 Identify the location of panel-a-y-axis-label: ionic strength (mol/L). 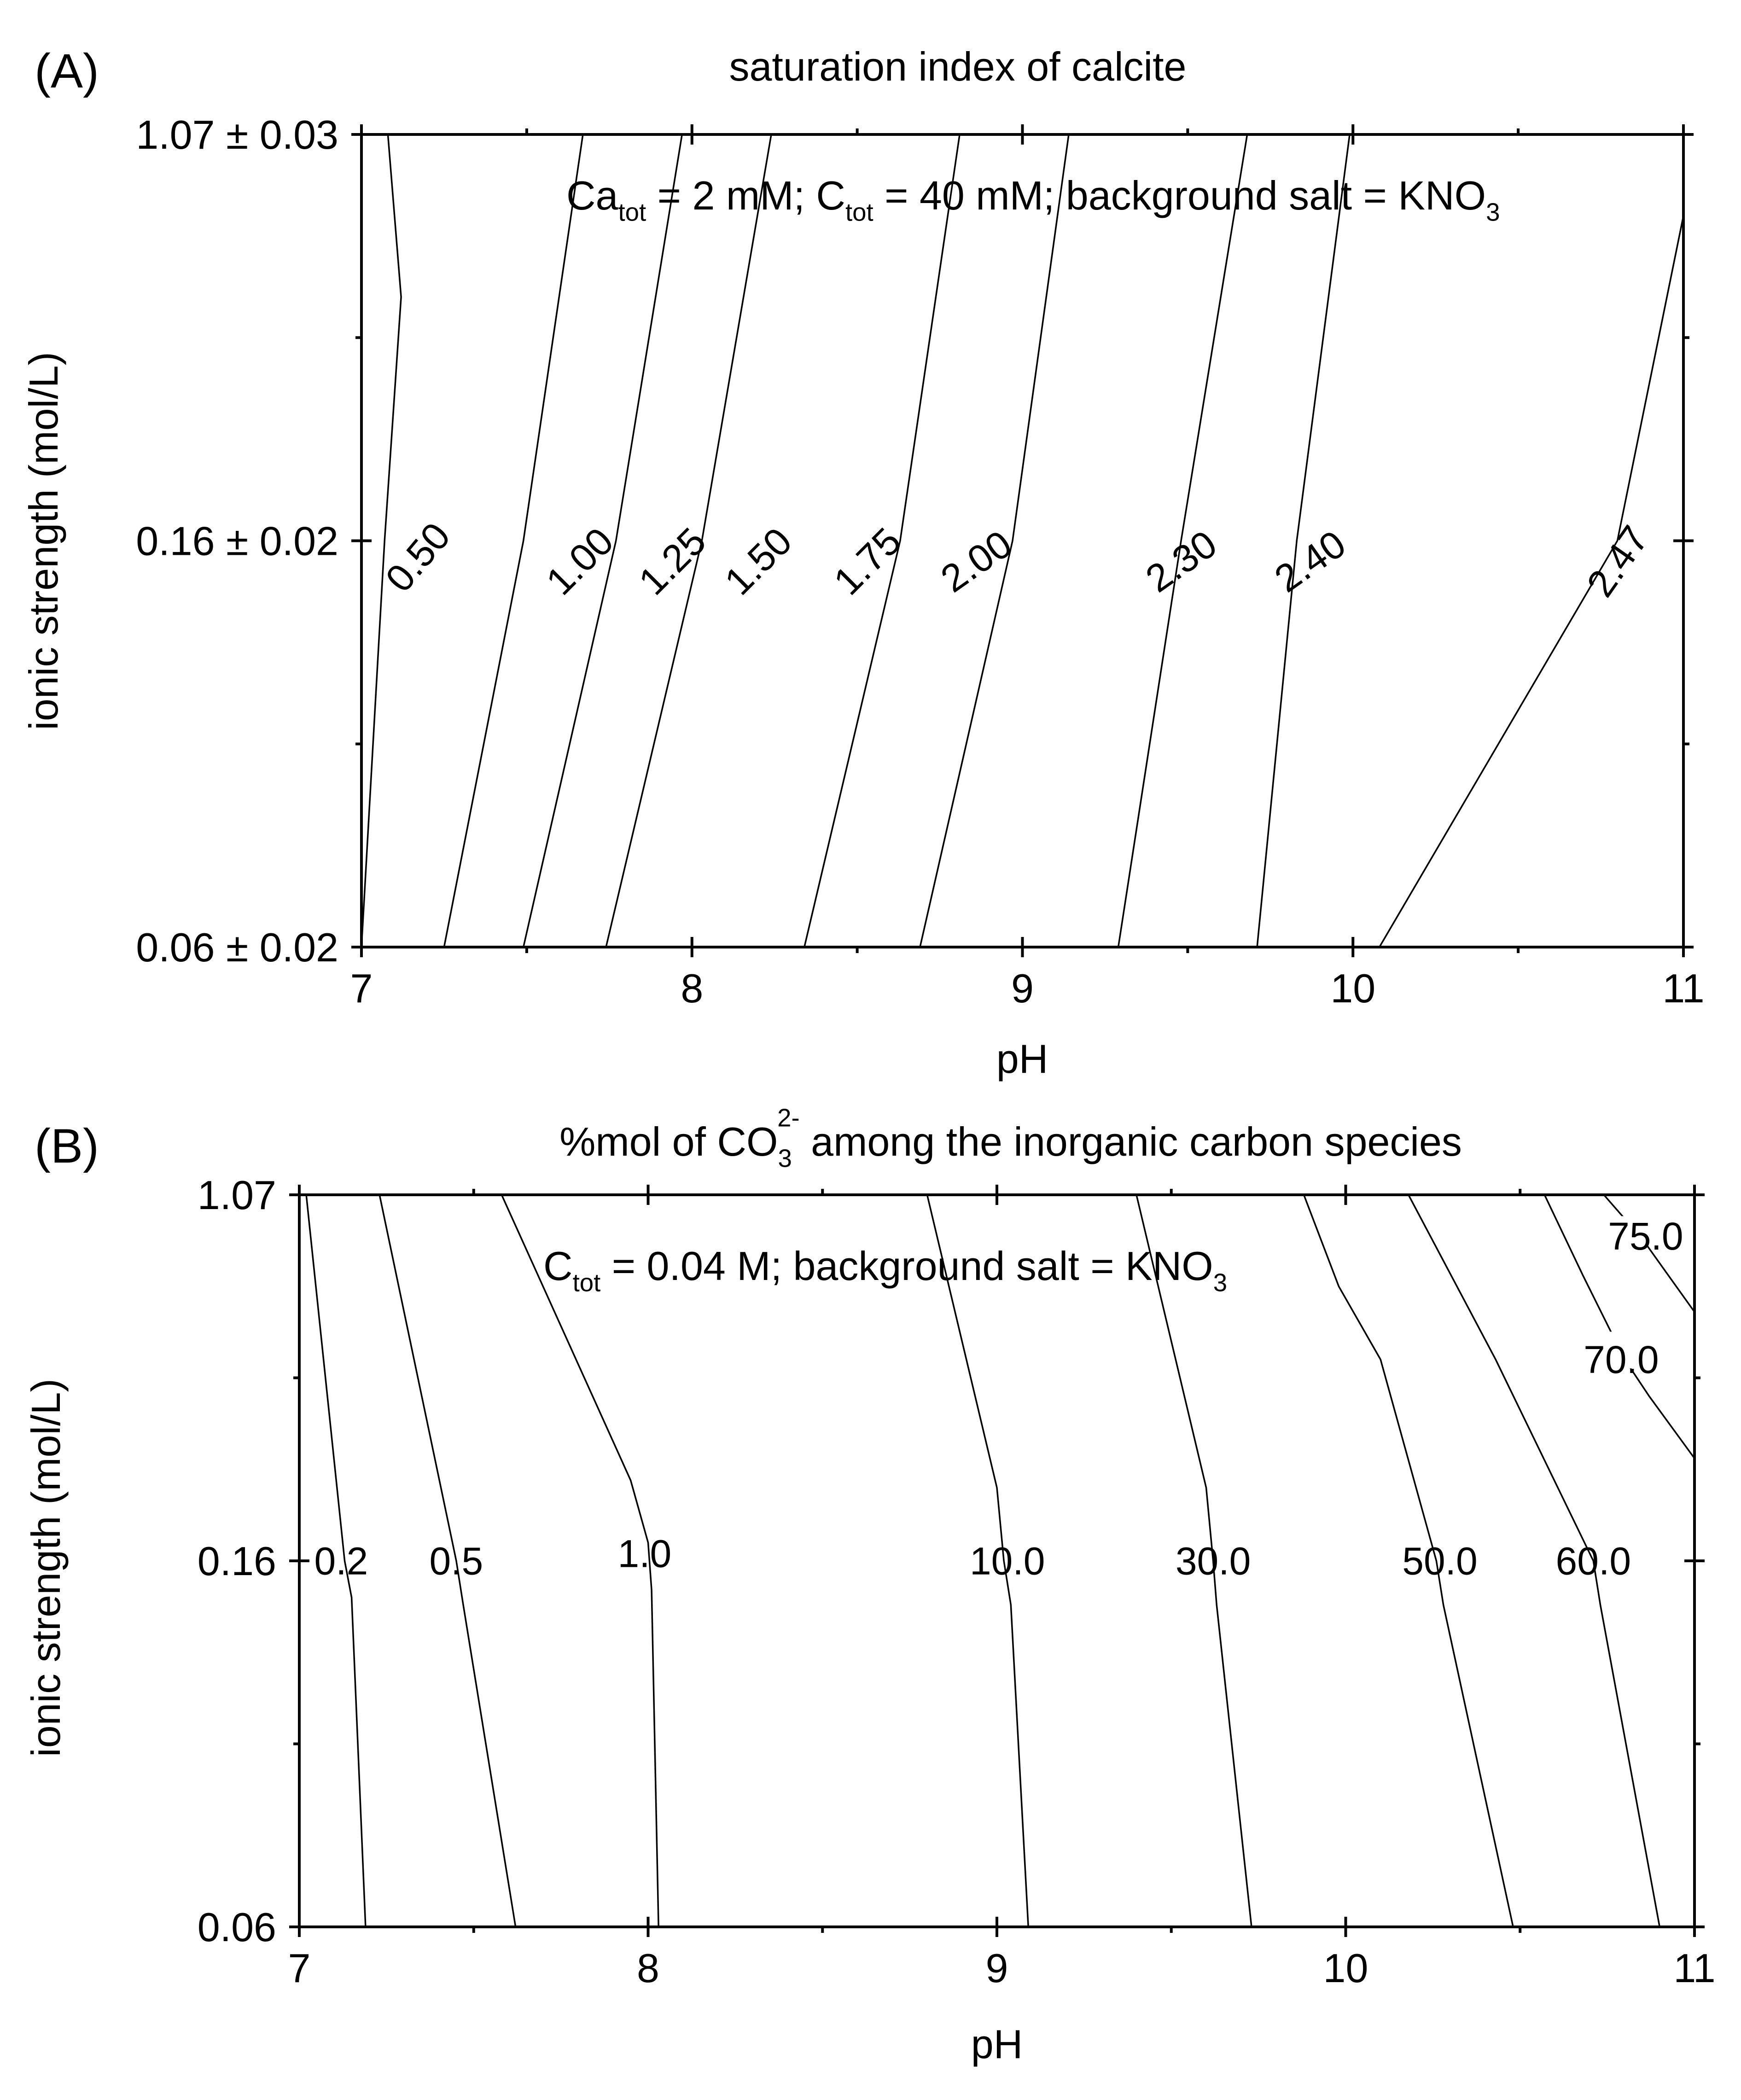
(43, 541).